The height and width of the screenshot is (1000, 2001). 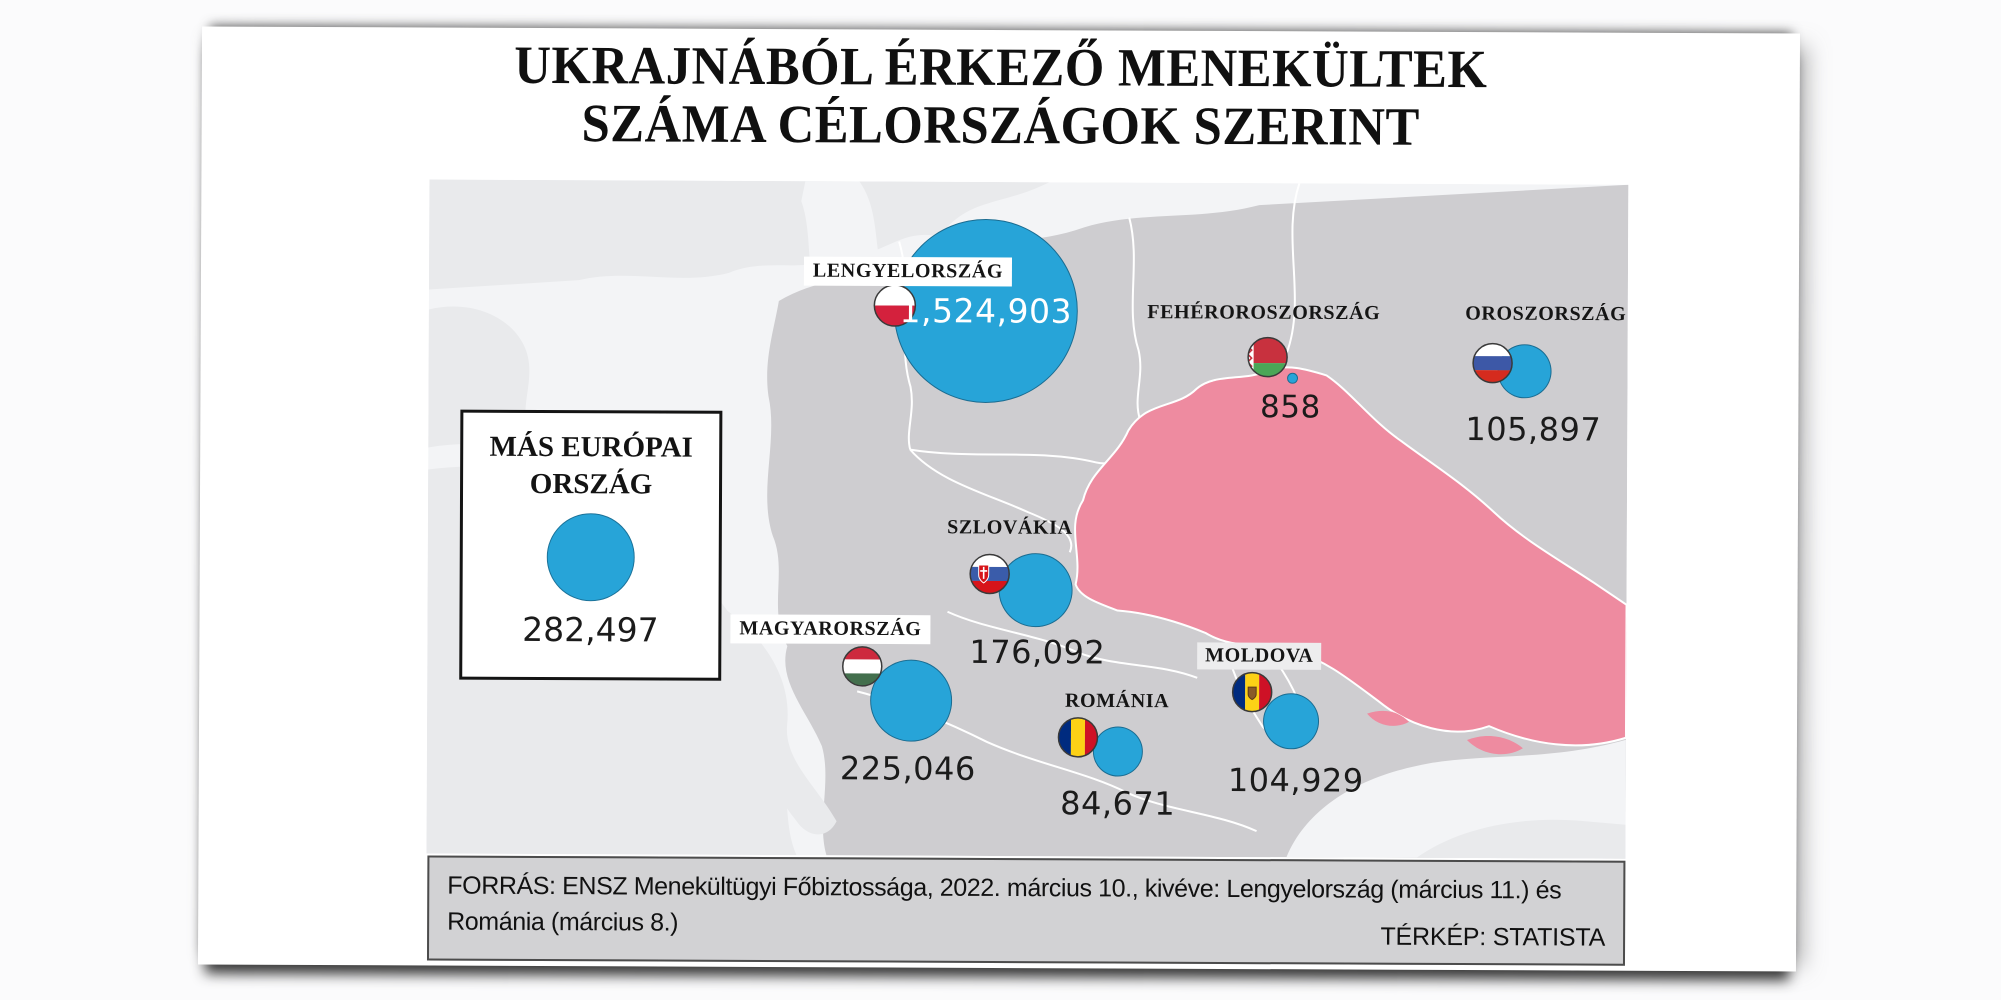 What do you see at coordinates (1533, 429) in the screenshot?
I see `russia-value: 105,897` at bounding box center [1533, 429].